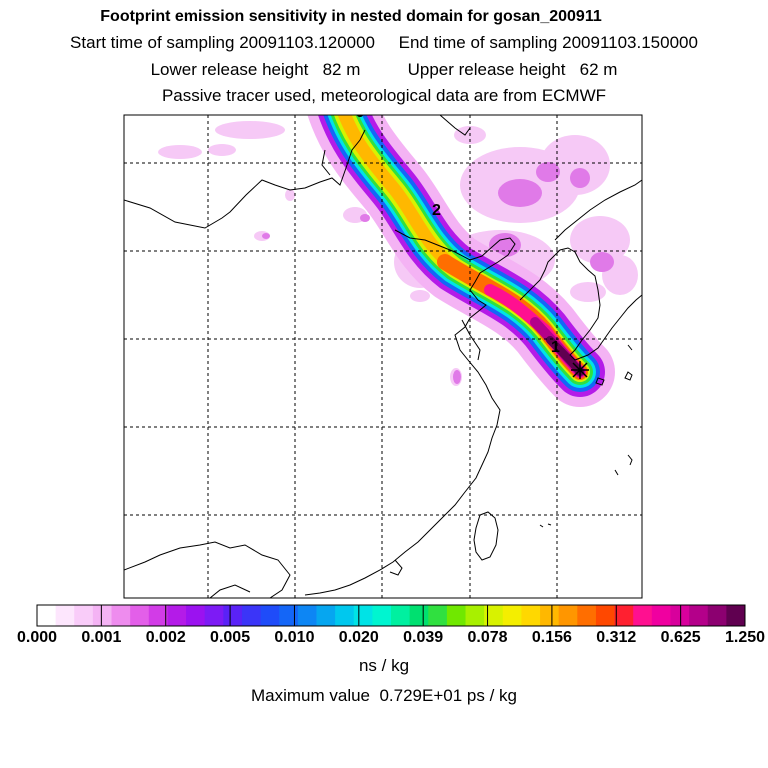 This screenshot has height=768, width=768. I want to click on colorbar-unit: ns / kg, so click(384, 665).